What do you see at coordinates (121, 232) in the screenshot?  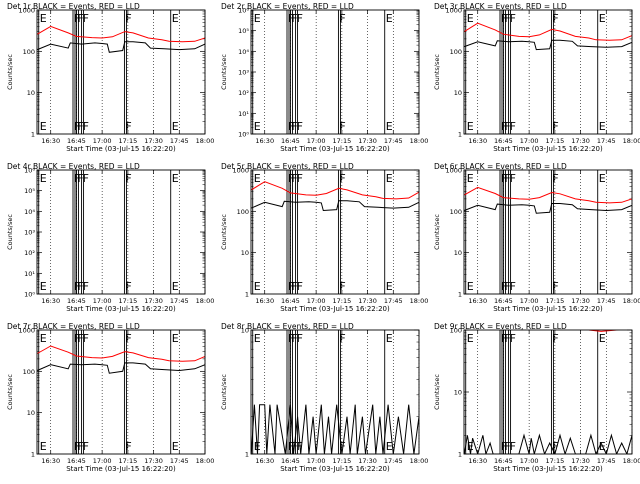 I see `plot-frame` at bounding box center [121, 232].